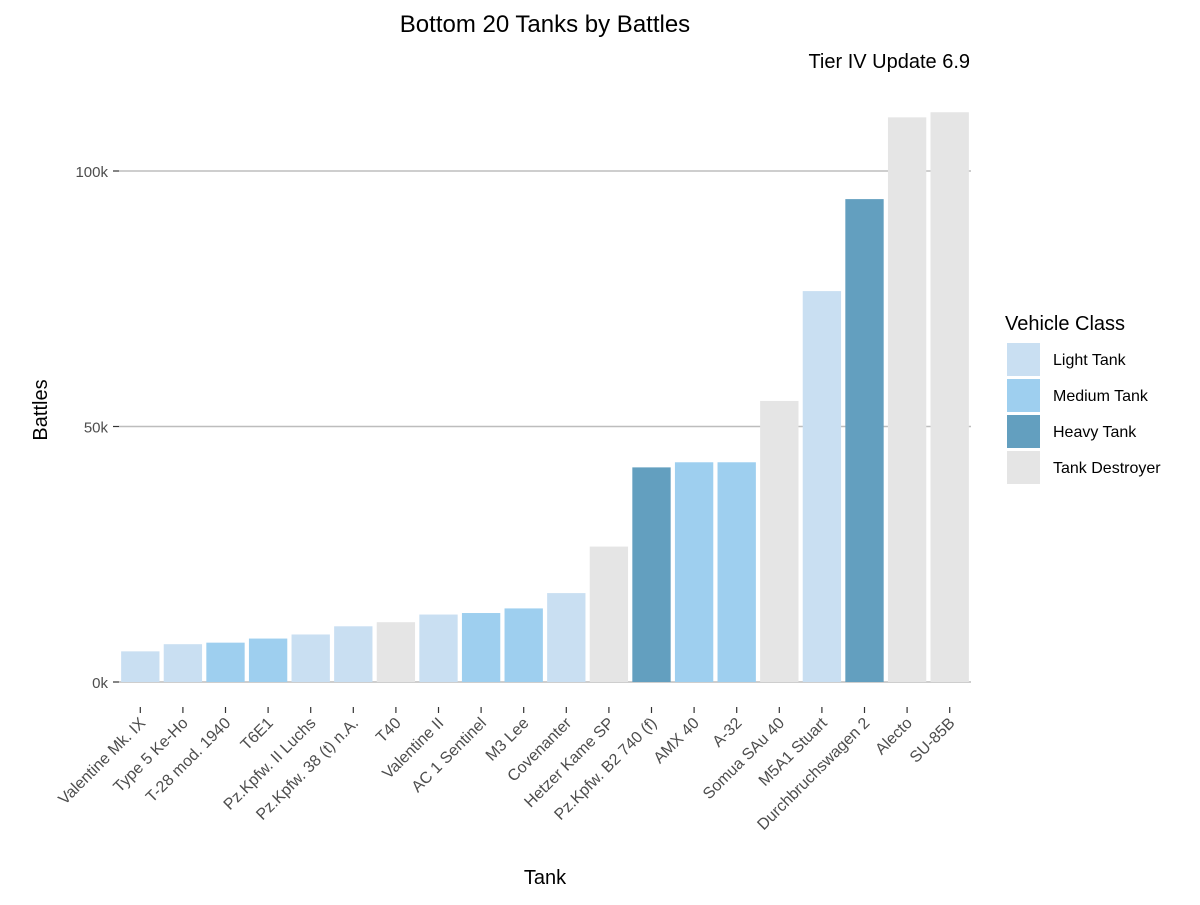 This screenshot has height=905, width=1200. Describe the element at coordinates (100, 683) in the screenshot. I see `y-tick-label: 0k` at that location.